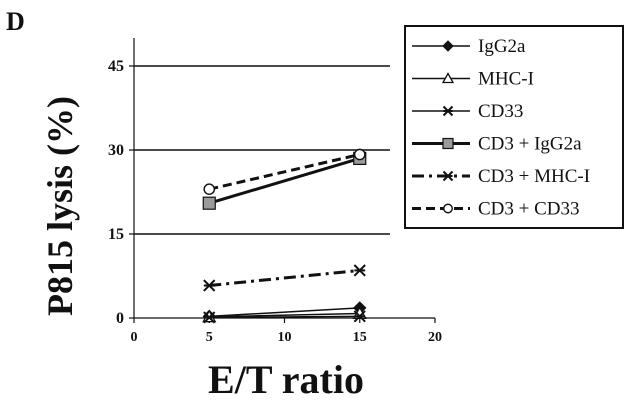 This screenshot has height=401, width=633. I want to click on legend-label-1: MHC-I, so click(506, 79).